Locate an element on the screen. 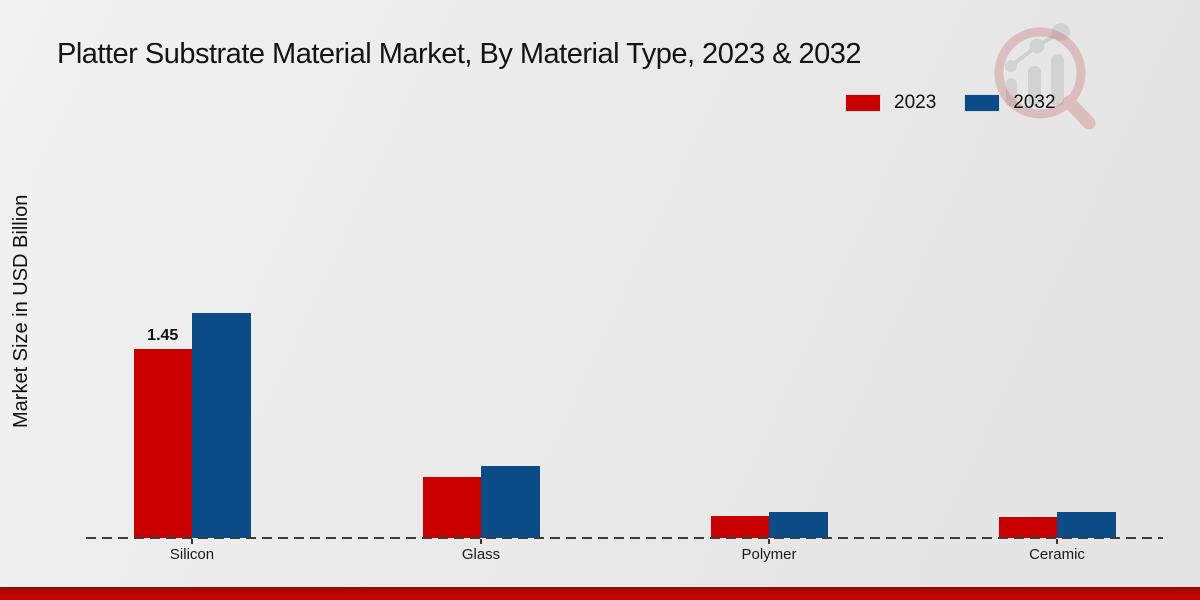 The height and width of the screenshot is (600, 1200). bar-2032-silicon is located at coordinates (221, 425).